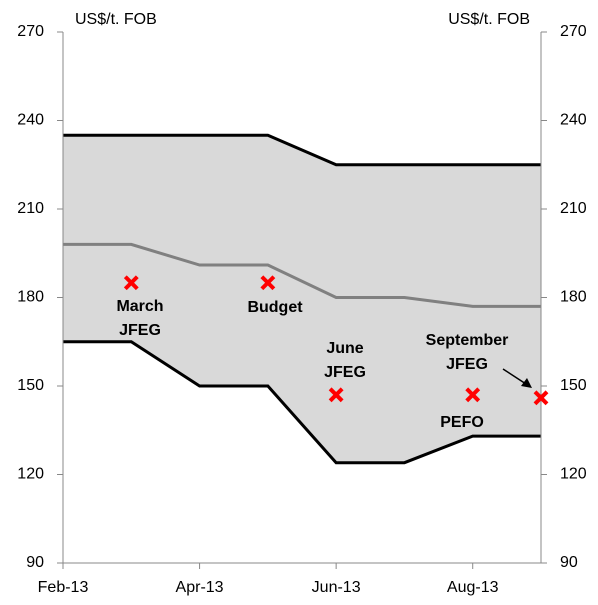  Describe the element at coordinates (116, 19) in the screenshot. I see `y-axis-label: US$/t. FOB` at that location.